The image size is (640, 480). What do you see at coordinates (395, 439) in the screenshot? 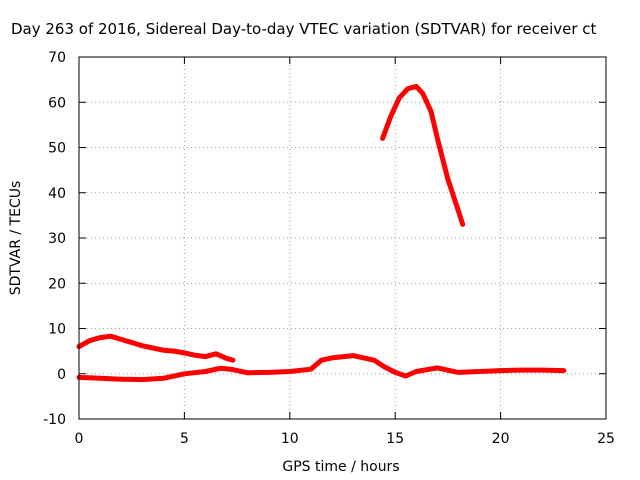
I see `x-tick-label: 15` at bounding box center [395, 439].